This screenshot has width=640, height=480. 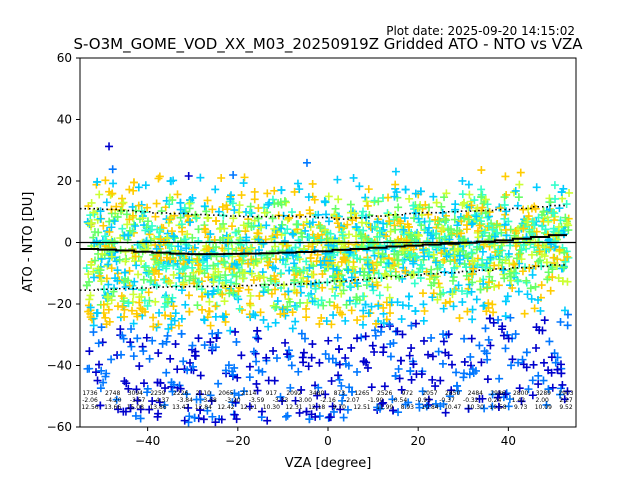 I want to click on annotation-mean: -3.33, so click(x=281, y=400).